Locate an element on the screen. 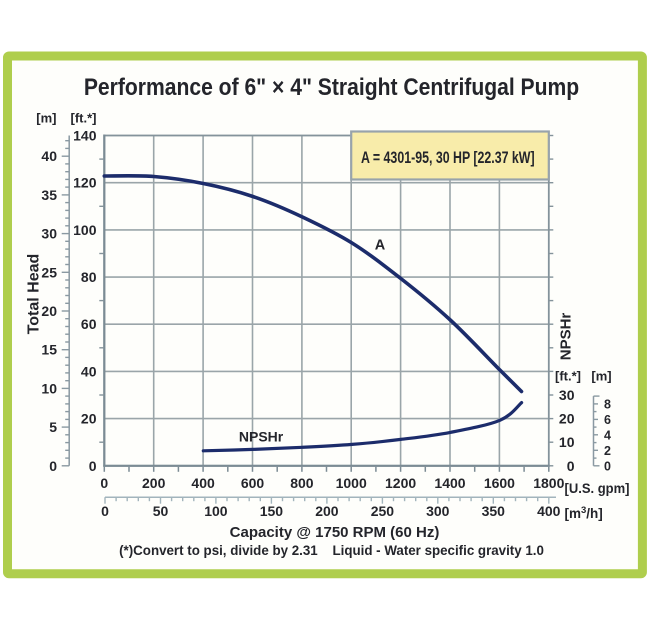 This screenshot has height=632, width=650. svg-text: 6 is located at coordinates (607, 420).